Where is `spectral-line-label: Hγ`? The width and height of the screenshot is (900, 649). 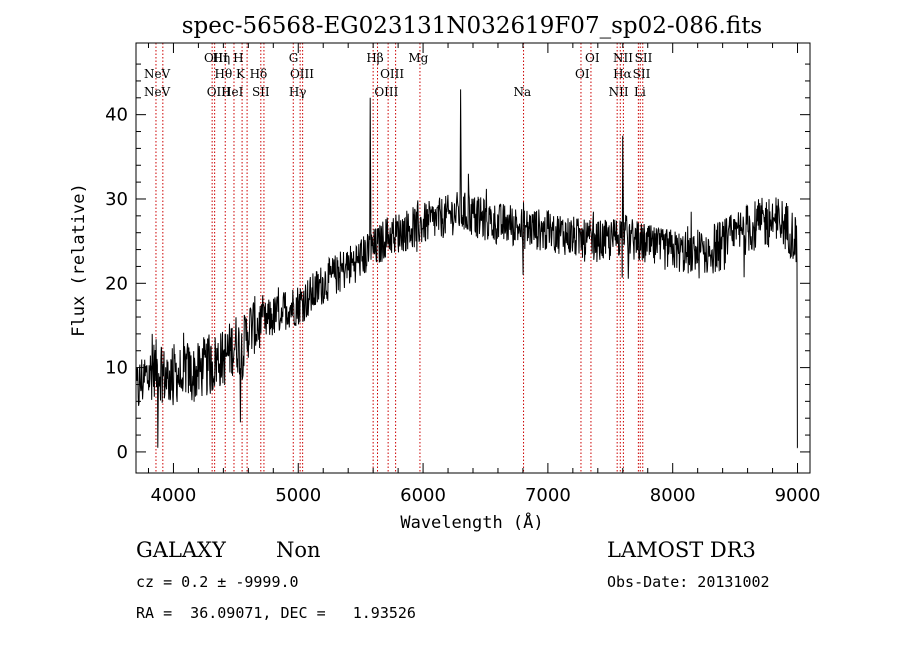 spectral-line-label: Hγ is located at coordinates (298, 92).